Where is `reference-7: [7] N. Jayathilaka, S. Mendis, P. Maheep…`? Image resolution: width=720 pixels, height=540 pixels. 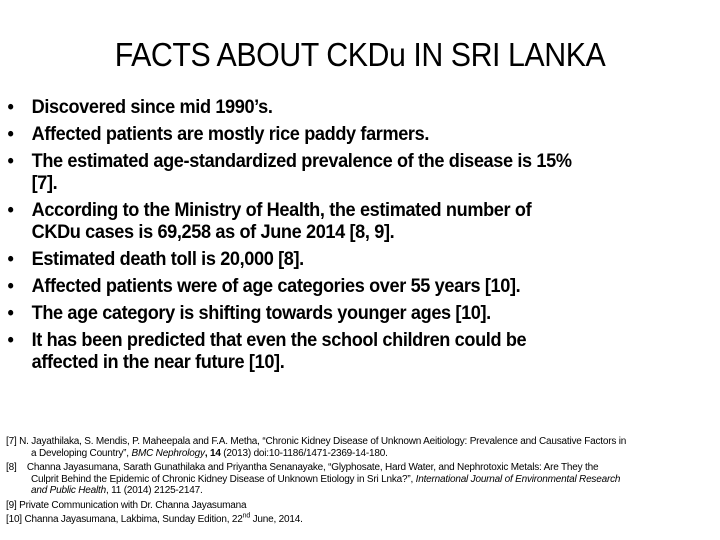
reference-7: [7] N. Jayathilaka, S. Mendis, P. Maheep… is located at coordinates (361, 447).